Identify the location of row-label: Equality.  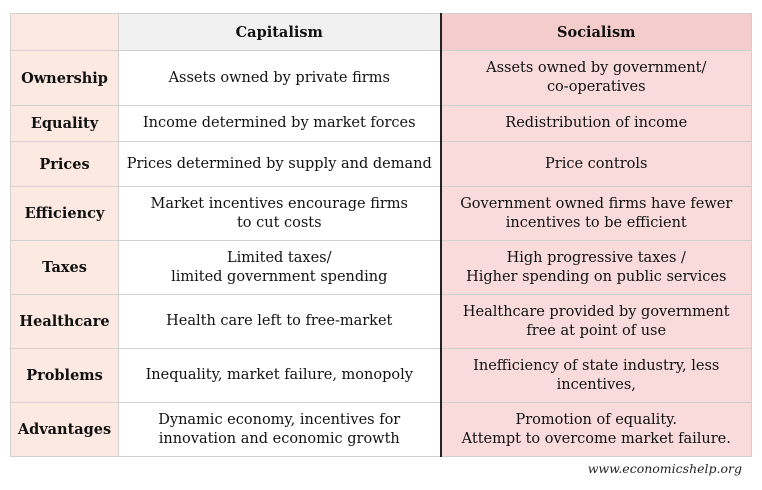
(64, 123).